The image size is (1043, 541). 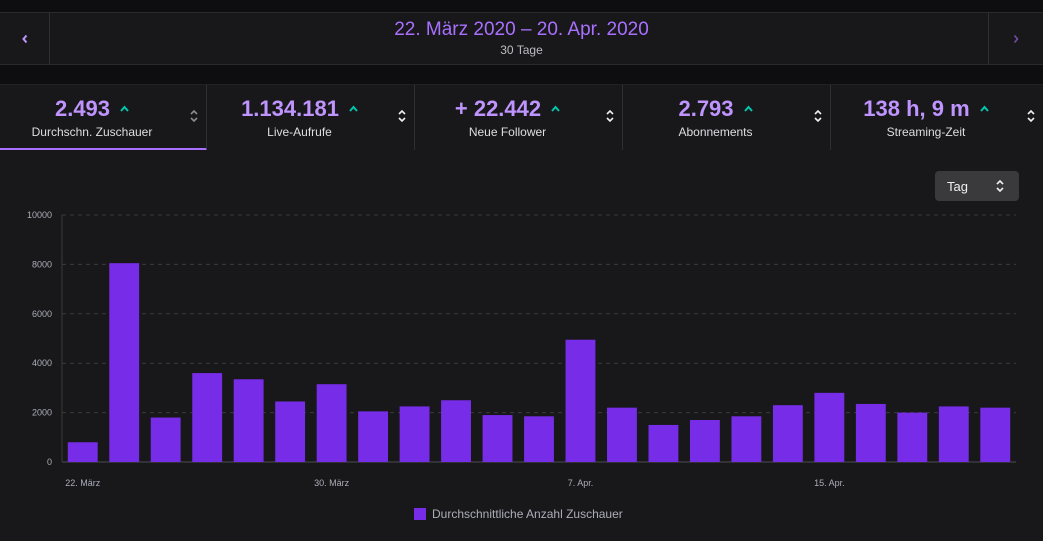 I want to click on stat-label: Streaming-Zeit, so click(x=926, y=132).